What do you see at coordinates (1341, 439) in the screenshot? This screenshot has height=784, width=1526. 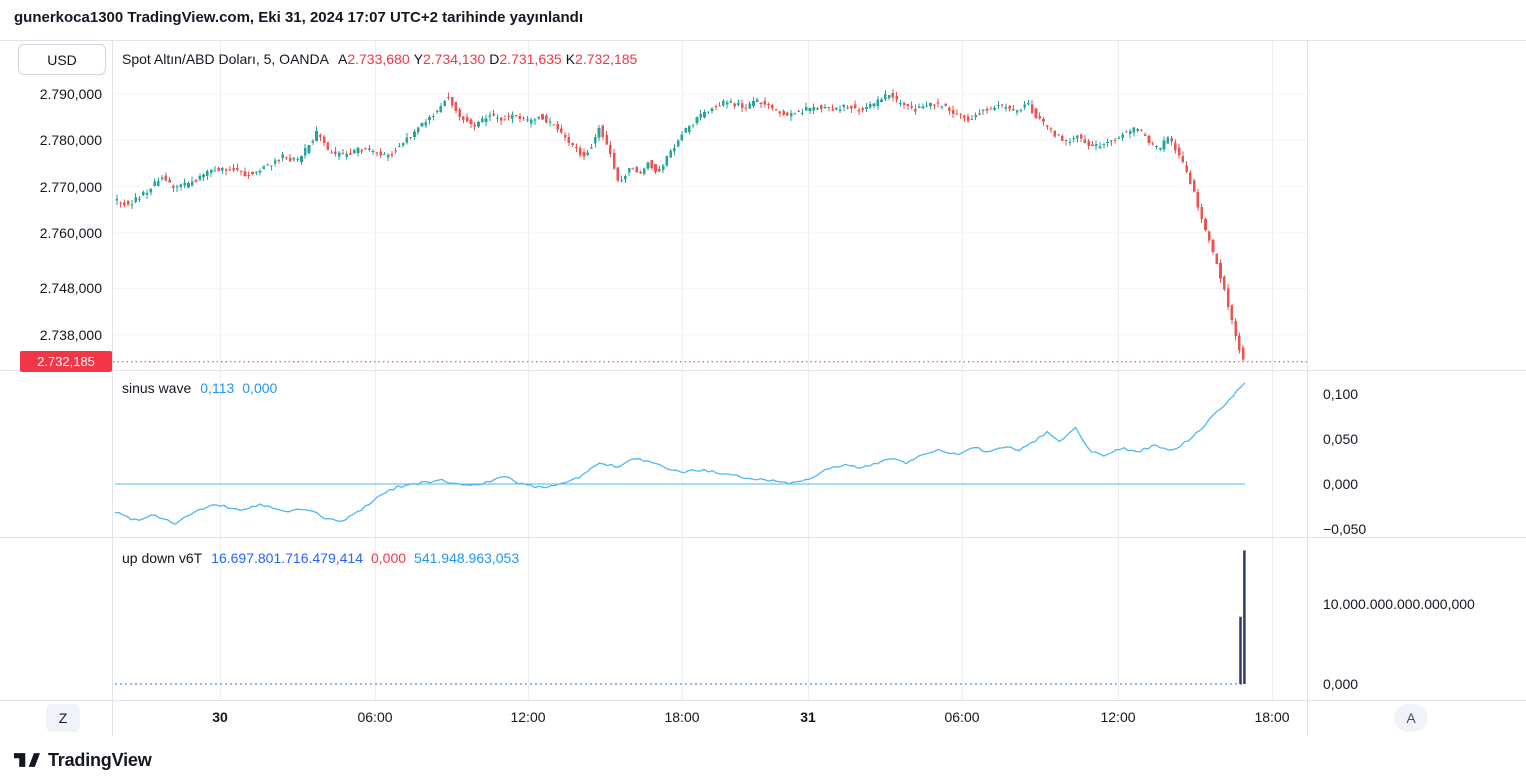 I see `indicator-axis-tick: 0,050` at bounding box center [1341, 439].